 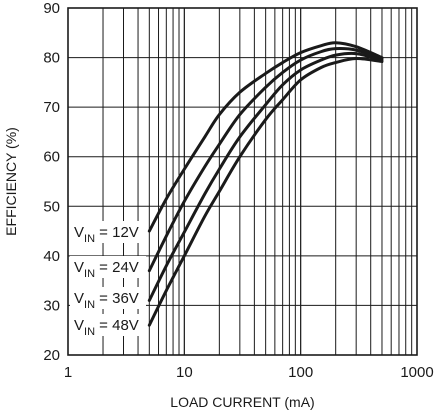 I want to click on x-tick-label: 1000, so click(x=416, y=372).